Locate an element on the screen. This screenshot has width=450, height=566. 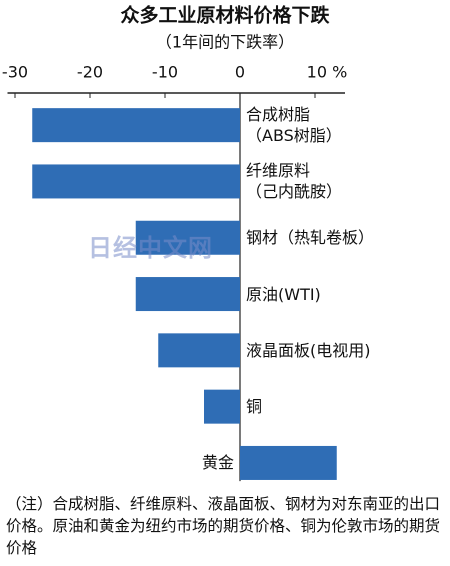
category-label: 纤维原料 （己内酰胺） is located at coordinates (294, 181).